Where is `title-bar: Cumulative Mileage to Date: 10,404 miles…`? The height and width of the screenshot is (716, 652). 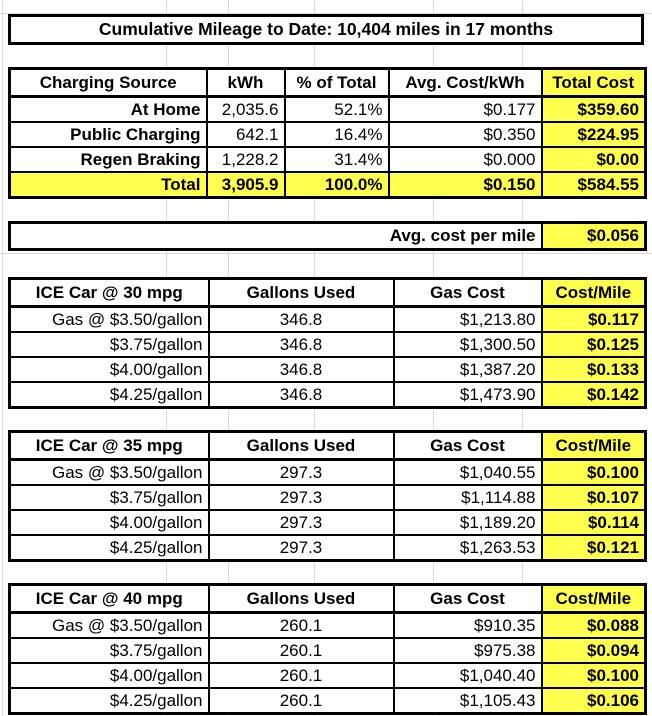
title-bar: Cumulative Mileage to Date: 10,404 miles… is located at coordinates (326, 29).